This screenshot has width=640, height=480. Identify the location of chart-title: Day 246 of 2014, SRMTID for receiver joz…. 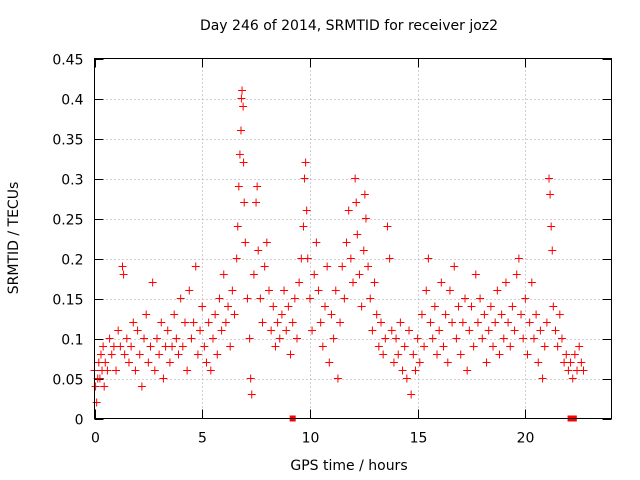
(349, 26).